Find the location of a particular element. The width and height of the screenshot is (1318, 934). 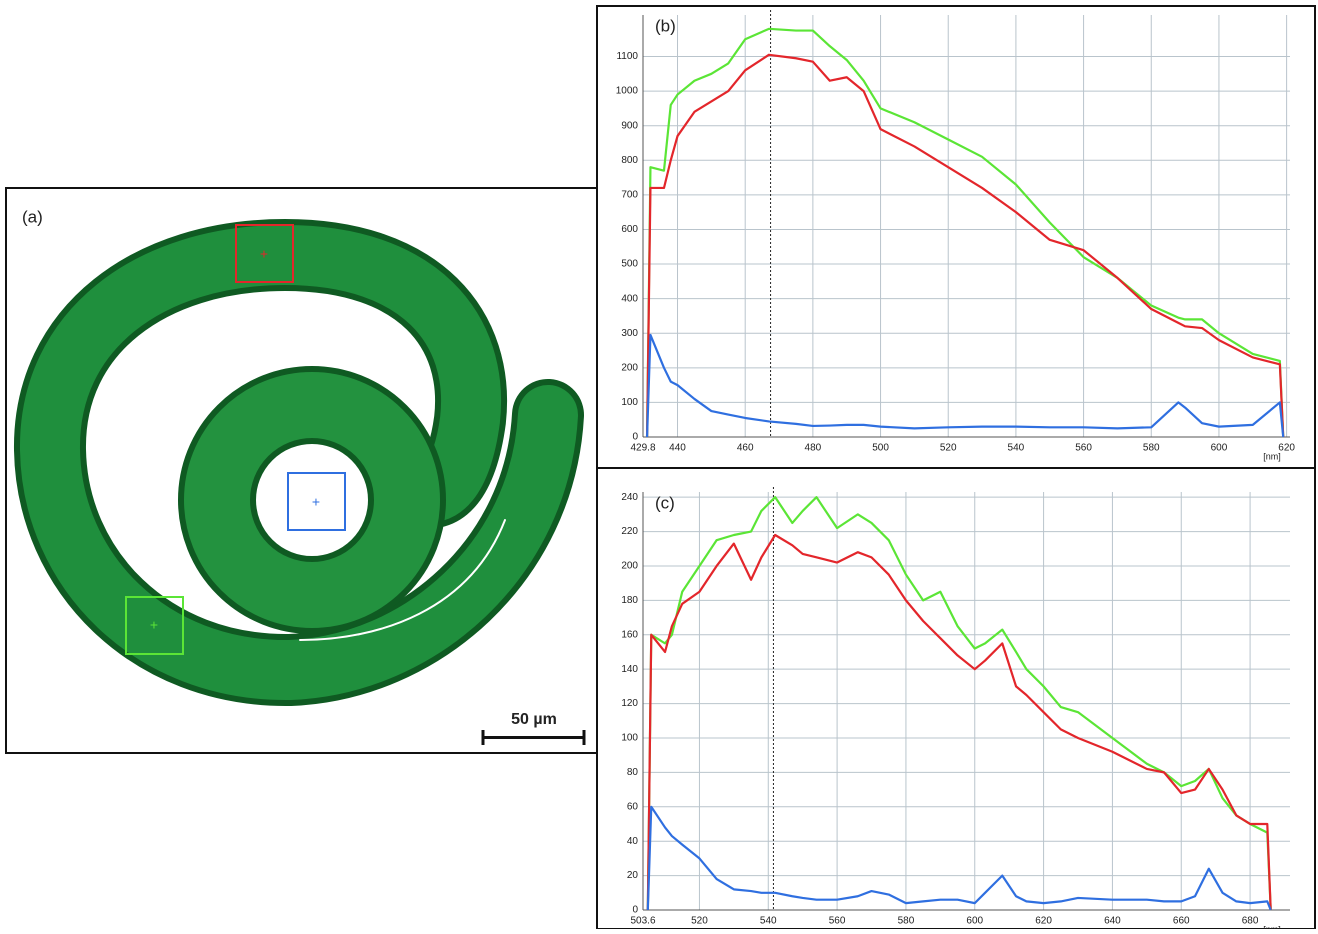

x-tick-label: 503.6 is located at coordinates (642, 921).